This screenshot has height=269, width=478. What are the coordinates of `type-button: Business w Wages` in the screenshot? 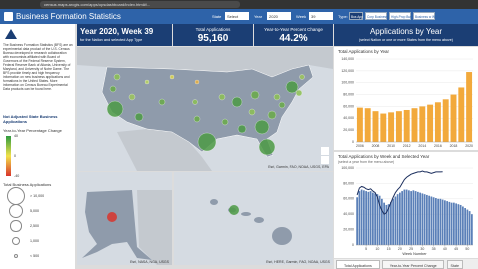 It's located at (424, 16).